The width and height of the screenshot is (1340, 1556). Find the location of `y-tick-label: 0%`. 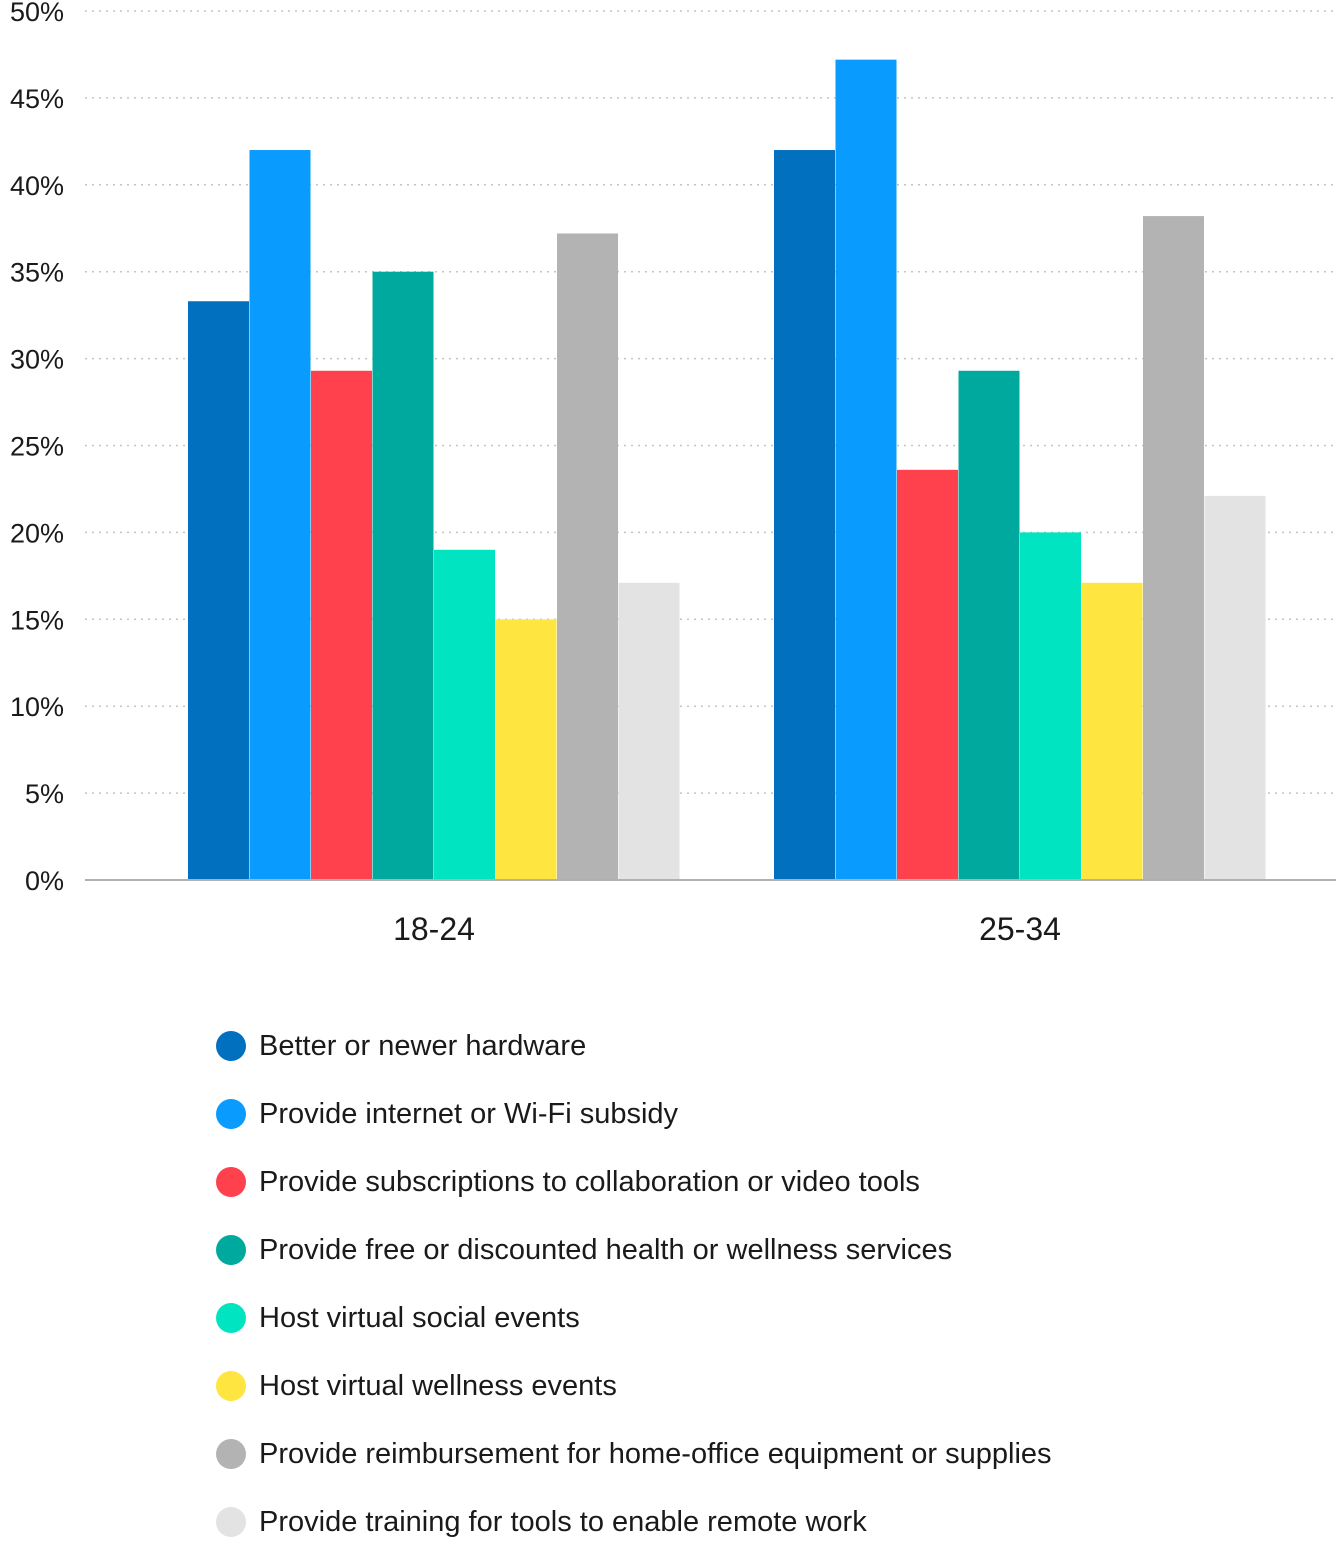

y-tick-label: 0% is located at coordinates (44, 881).